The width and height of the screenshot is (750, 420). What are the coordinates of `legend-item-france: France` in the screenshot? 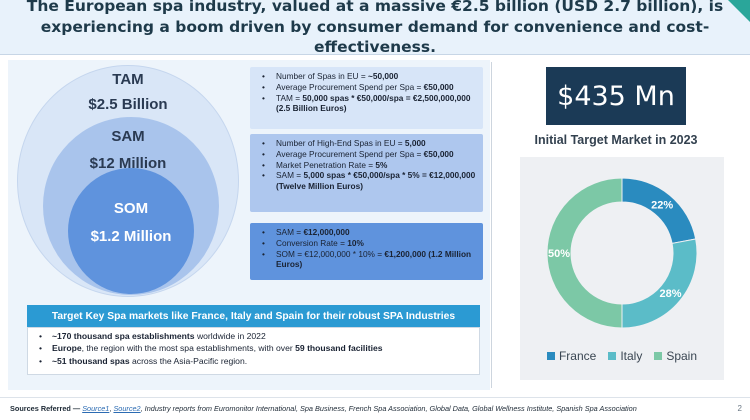 It's located at (571, 356).